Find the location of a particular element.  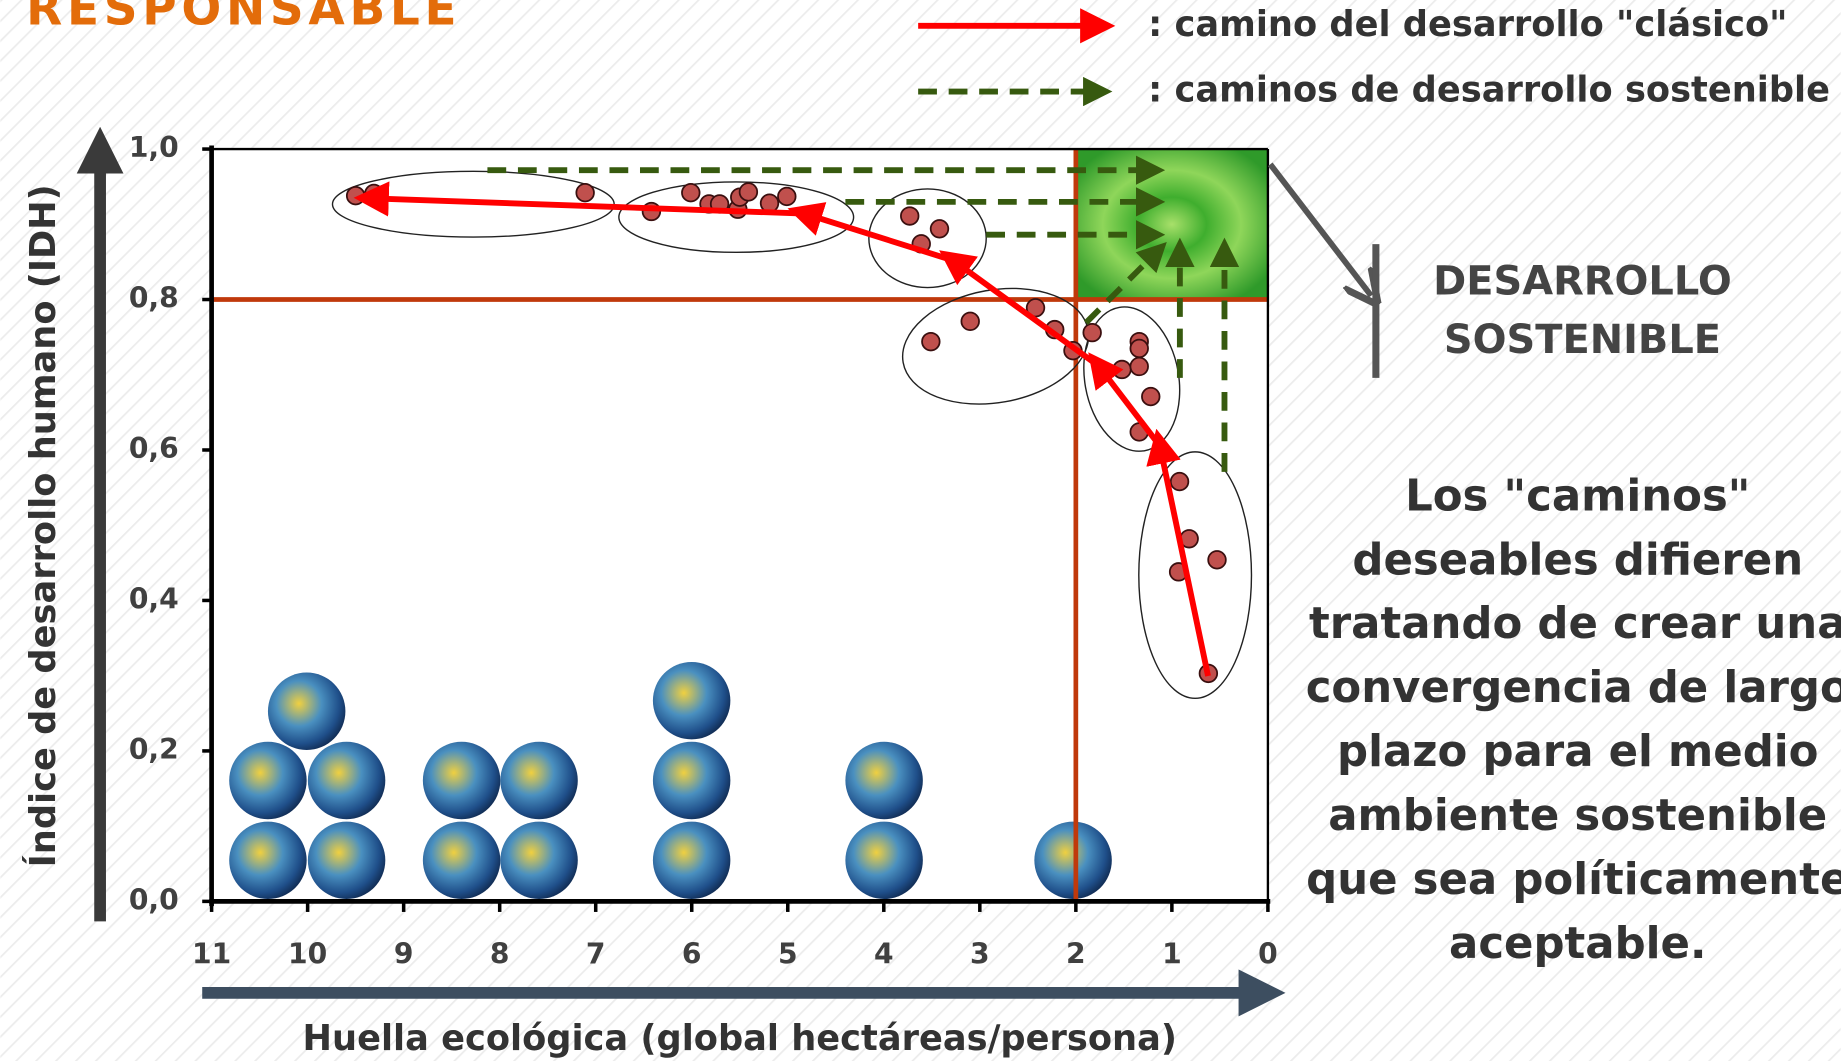

y-tick-label: 1,0 is located at coordinates (154, 147).